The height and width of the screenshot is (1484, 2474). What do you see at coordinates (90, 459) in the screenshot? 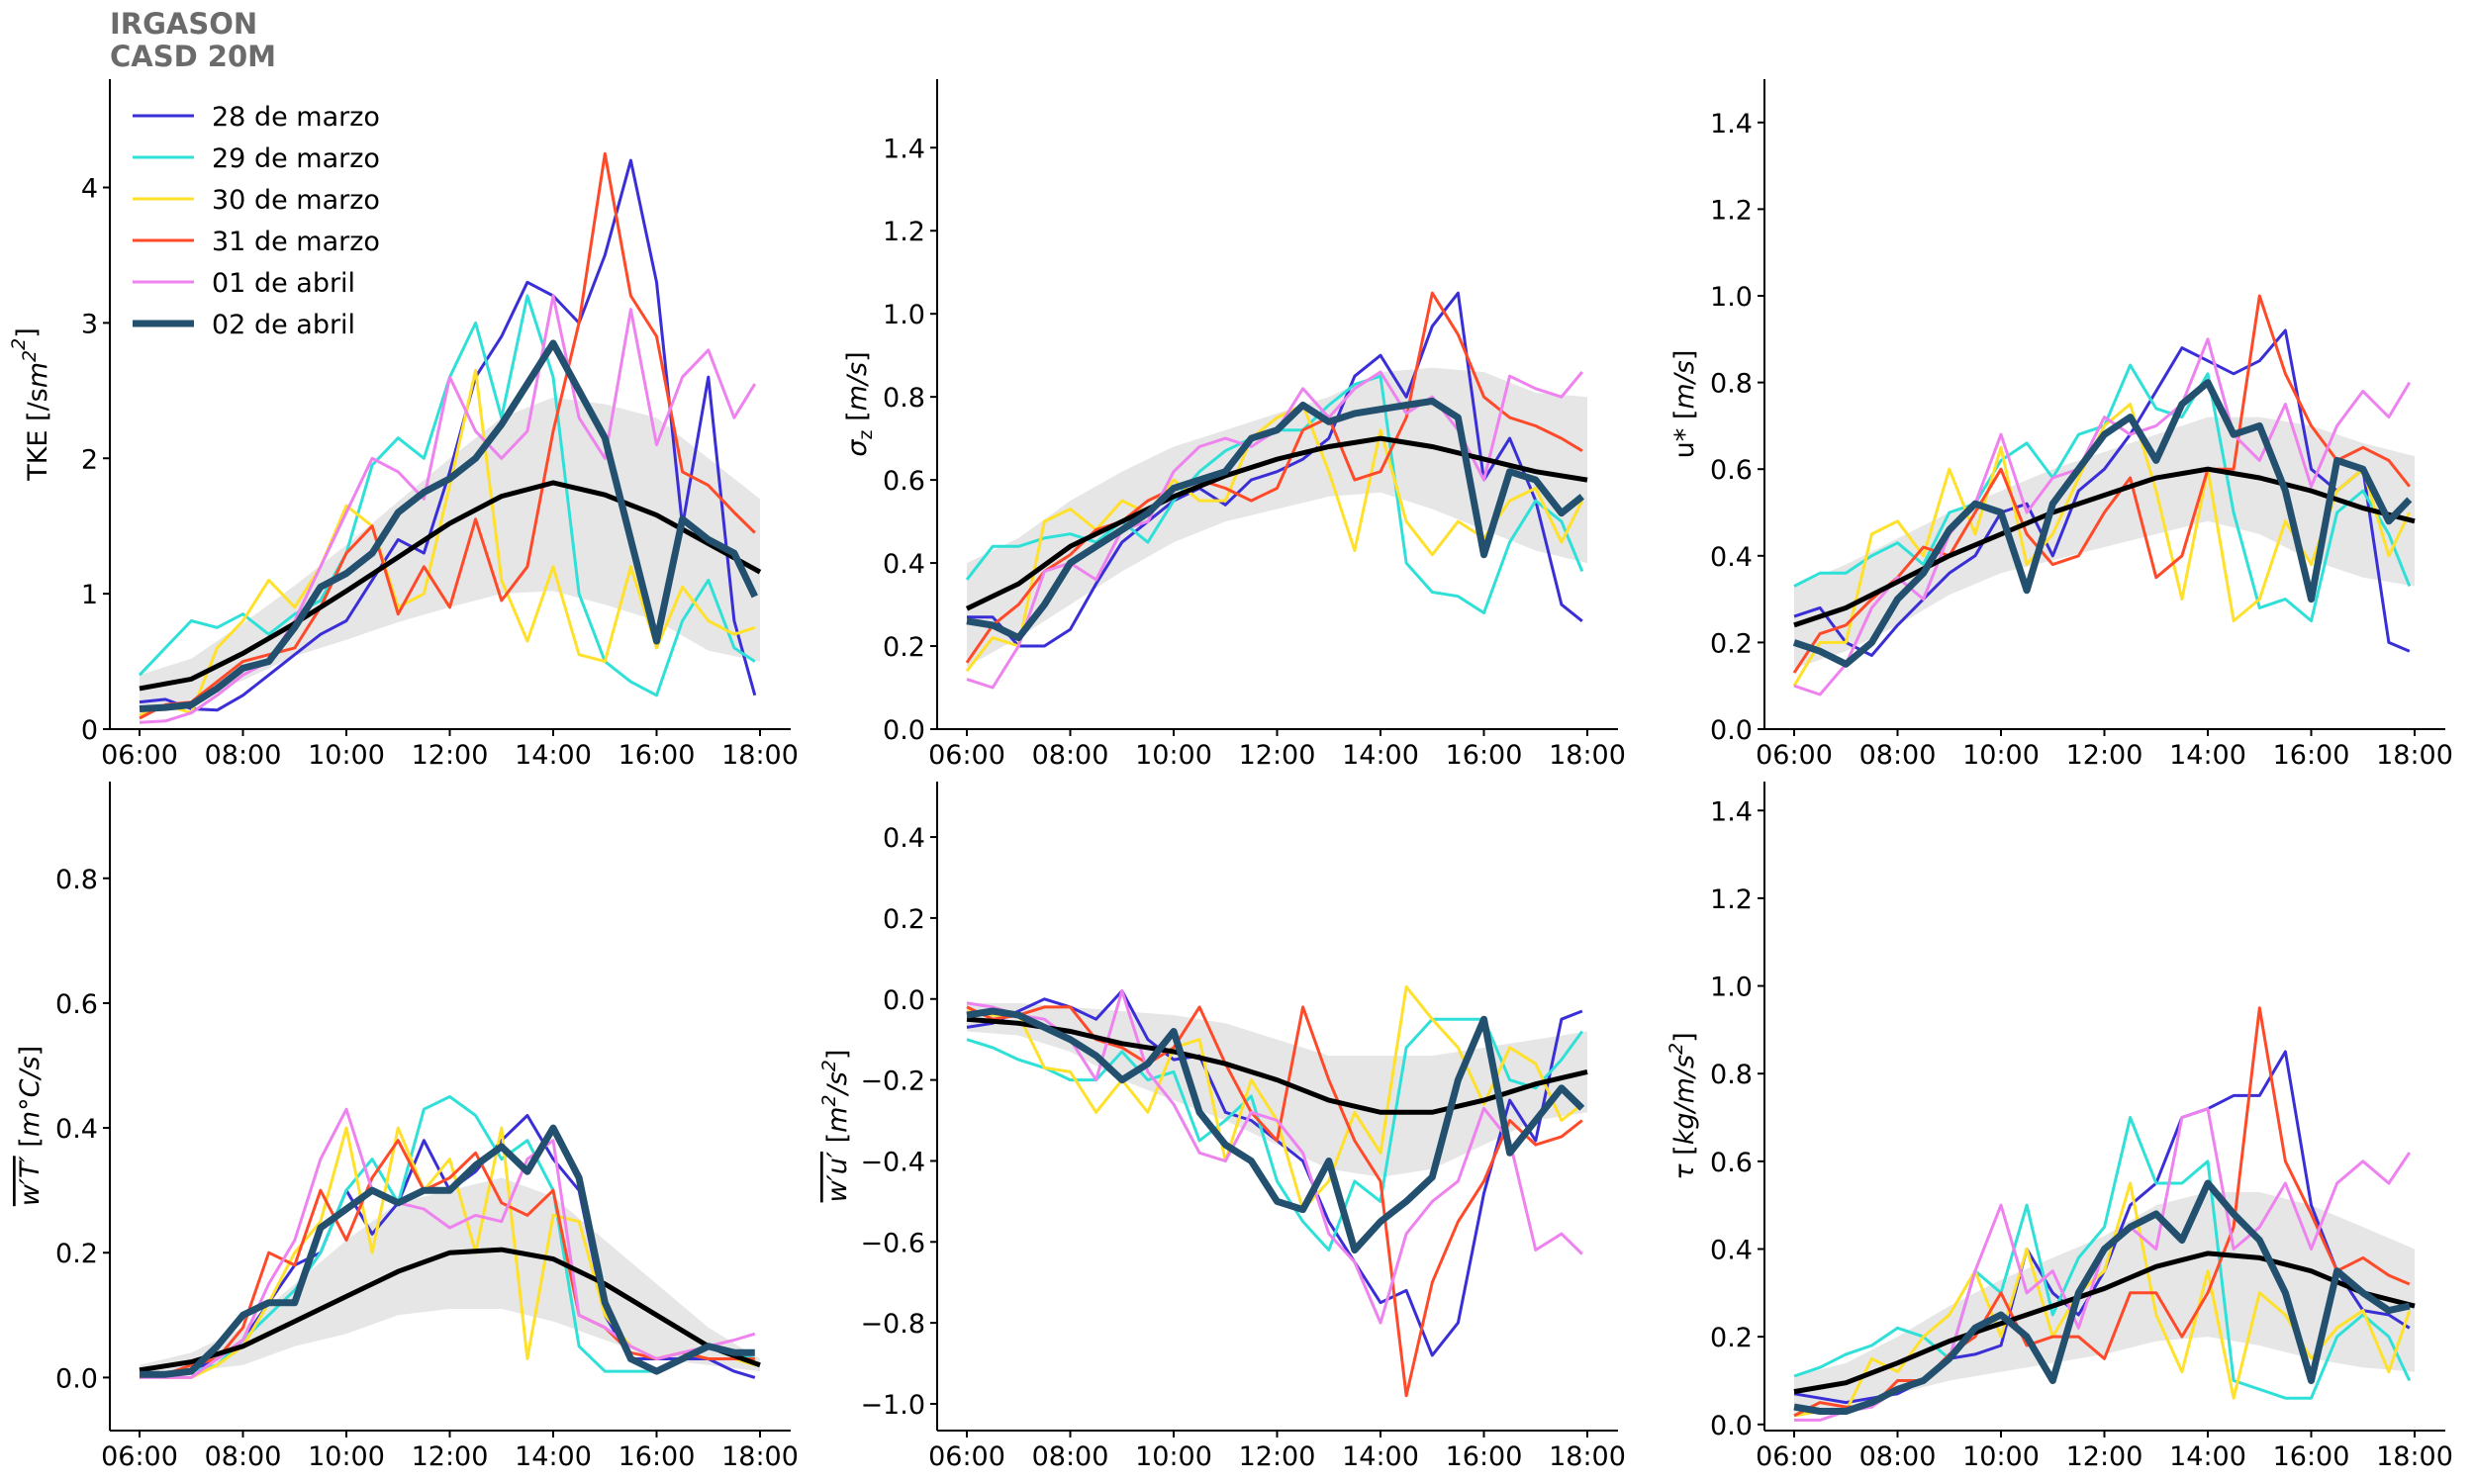
I see `y-tick-label: 2` at bounding box center [90, 459].